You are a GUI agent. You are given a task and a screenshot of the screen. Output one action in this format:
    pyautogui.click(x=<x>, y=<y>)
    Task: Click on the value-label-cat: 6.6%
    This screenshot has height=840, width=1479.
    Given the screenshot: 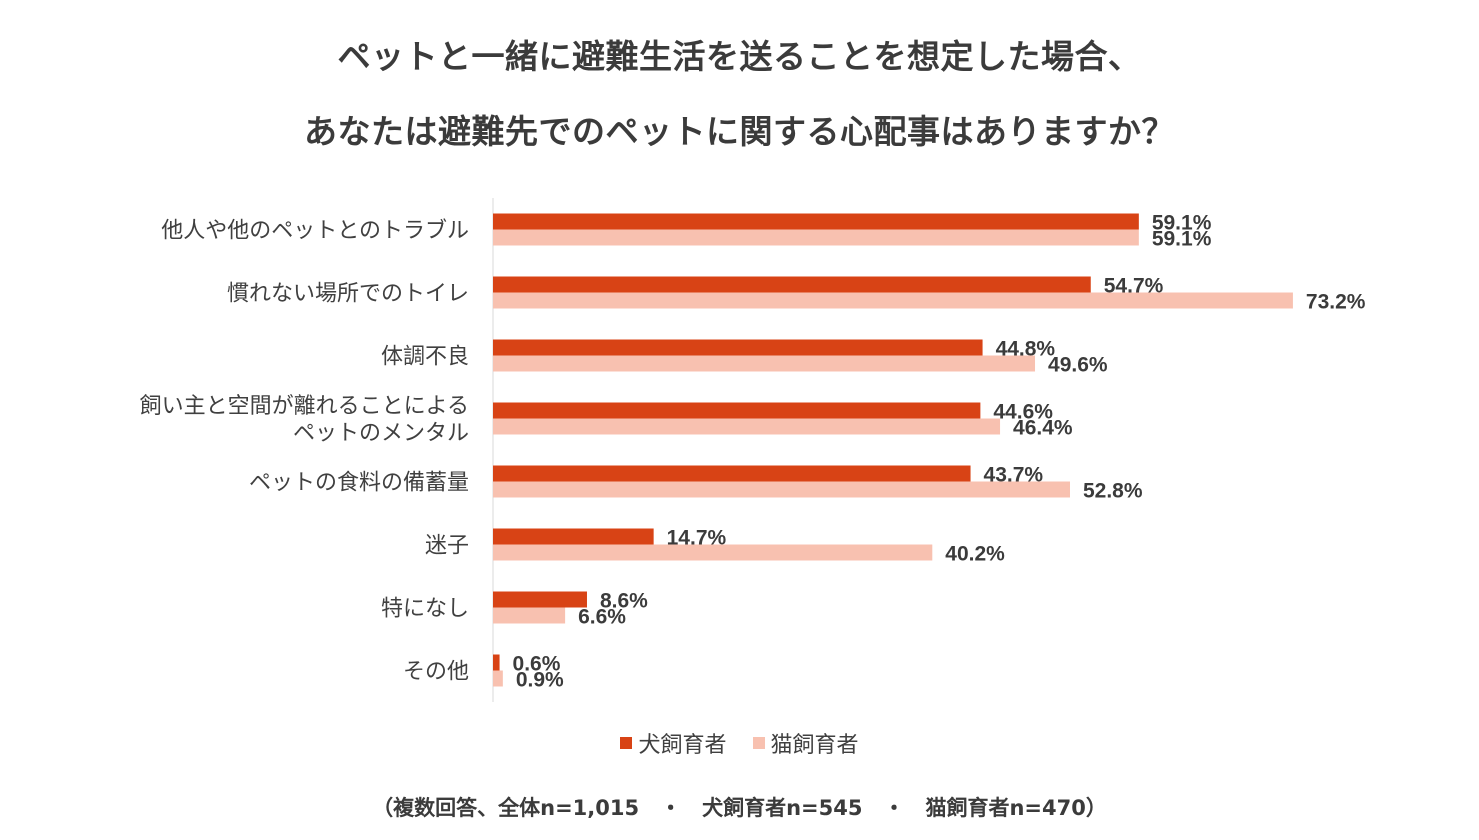 What is the action you would take?
    pyautogui.click(x=602, y=617)
    